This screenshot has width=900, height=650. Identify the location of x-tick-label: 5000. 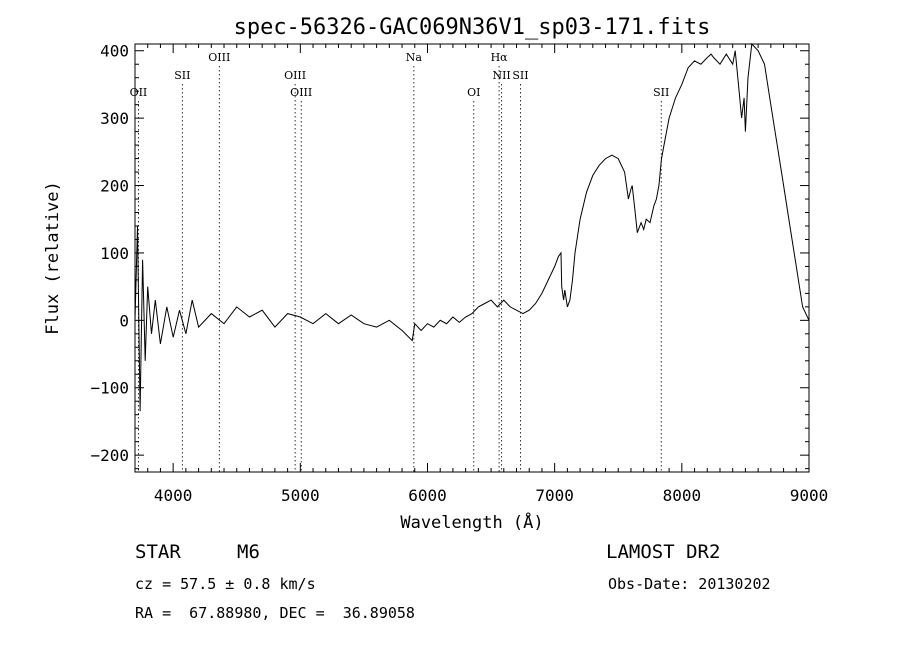
(300, 495).